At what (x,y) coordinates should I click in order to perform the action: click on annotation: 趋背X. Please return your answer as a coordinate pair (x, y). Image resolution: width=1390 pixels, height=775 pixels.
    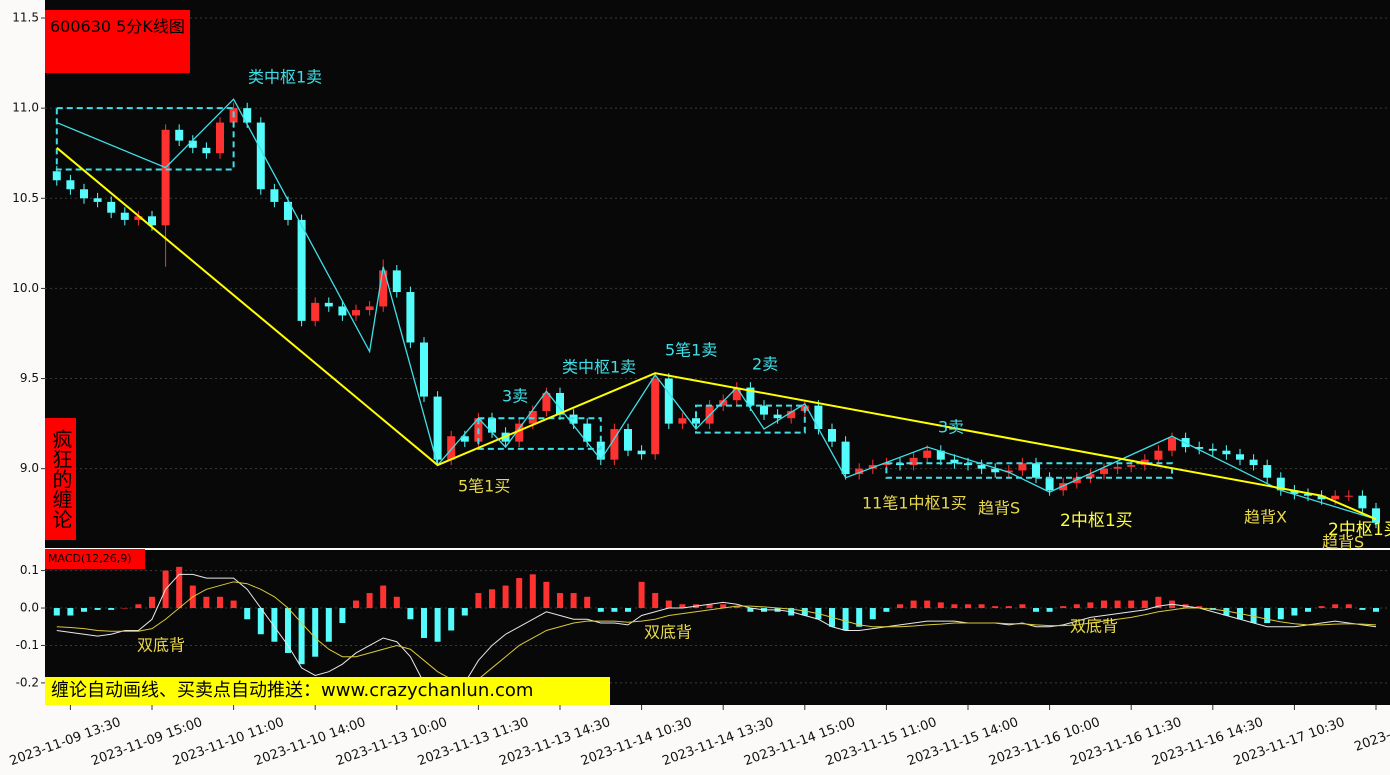
    Looking at the image, I should click on (1265, 517).